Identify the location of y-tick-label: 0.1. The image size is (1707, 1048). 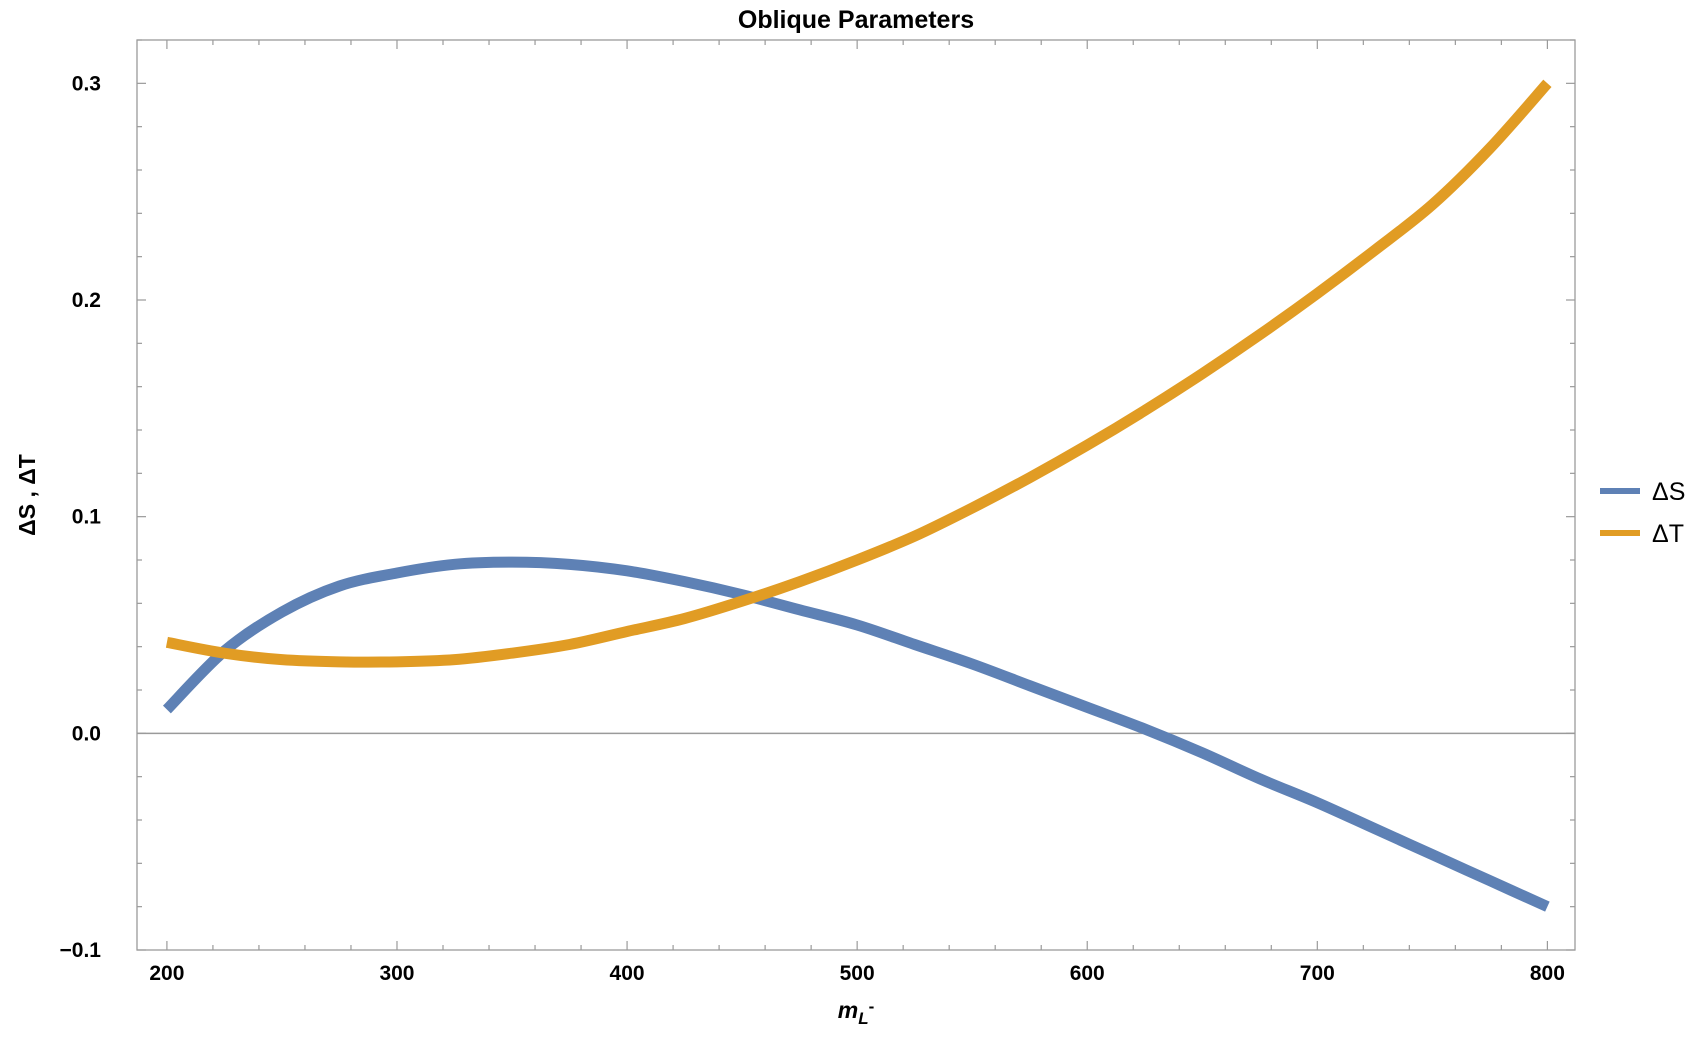
(87, 517).